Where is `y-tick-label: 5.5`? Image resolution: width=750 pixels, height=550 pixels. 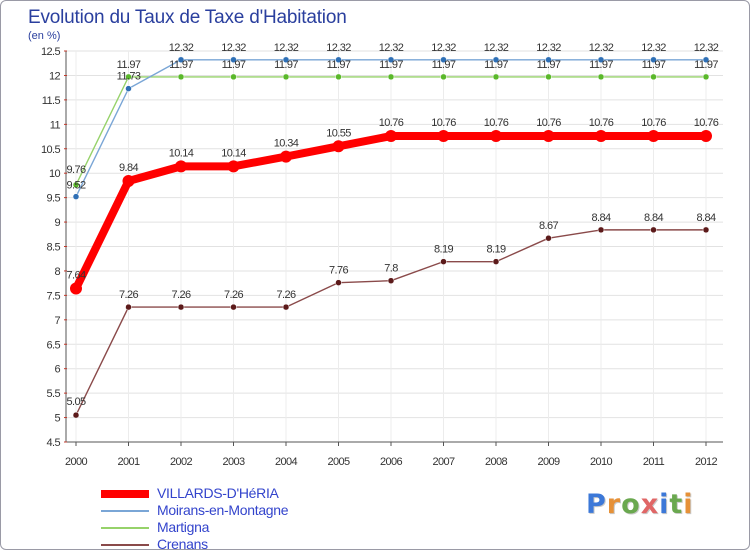
y-tick-label: 5.5 is located at coordinates (54, 394).